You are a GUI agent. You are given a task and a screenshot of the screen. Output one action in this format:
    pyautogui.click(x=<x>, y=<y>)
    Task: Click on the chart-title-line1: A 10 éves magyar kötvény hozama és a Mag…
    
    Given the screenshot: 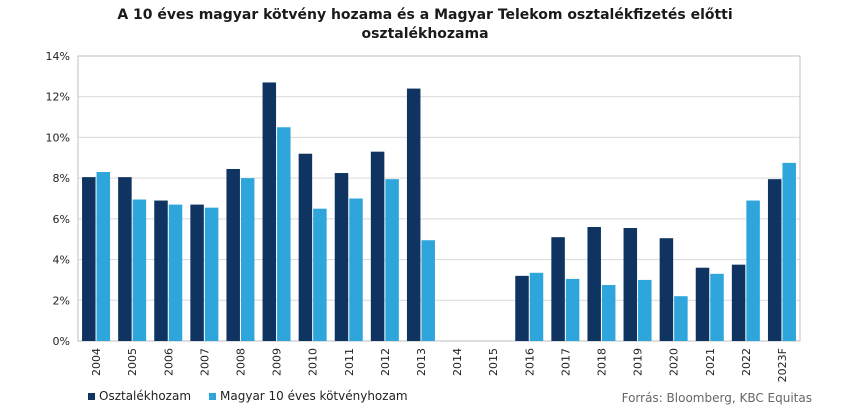 What is the action you would take?
    pyautogui.click(x=425, y=15)
    